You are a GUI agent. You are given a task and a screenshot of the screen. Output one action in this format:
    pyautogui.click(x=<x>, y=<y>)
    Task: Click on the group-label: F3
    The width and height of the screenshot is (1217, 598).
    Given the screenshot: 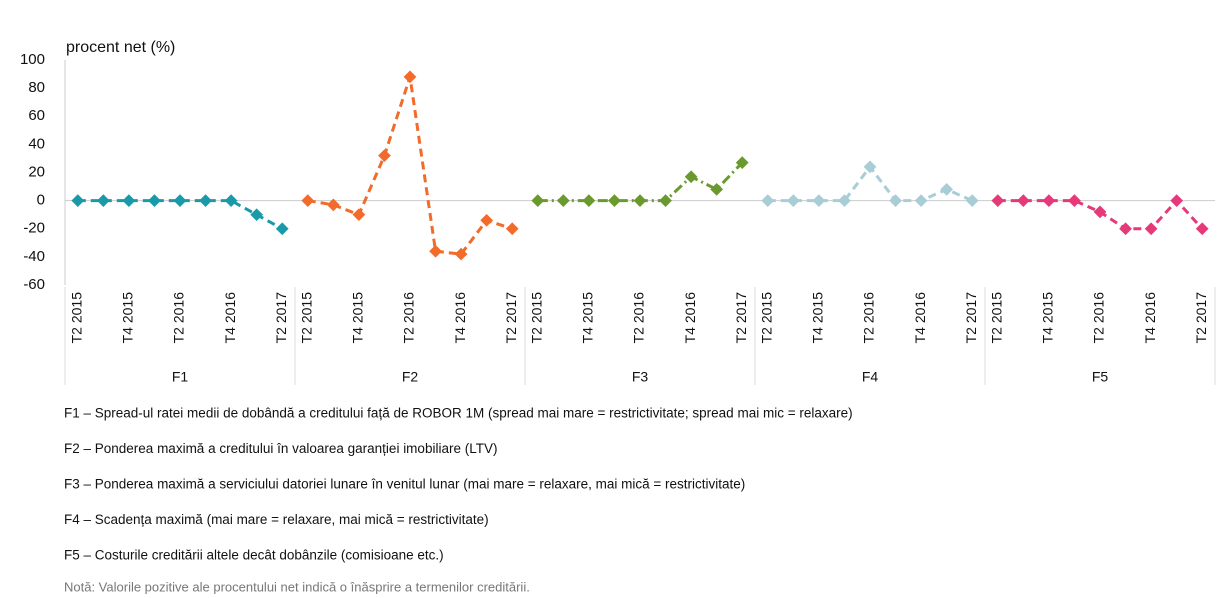 What is the action you would take?
    pyautogui.click(x=640, y=377)
    